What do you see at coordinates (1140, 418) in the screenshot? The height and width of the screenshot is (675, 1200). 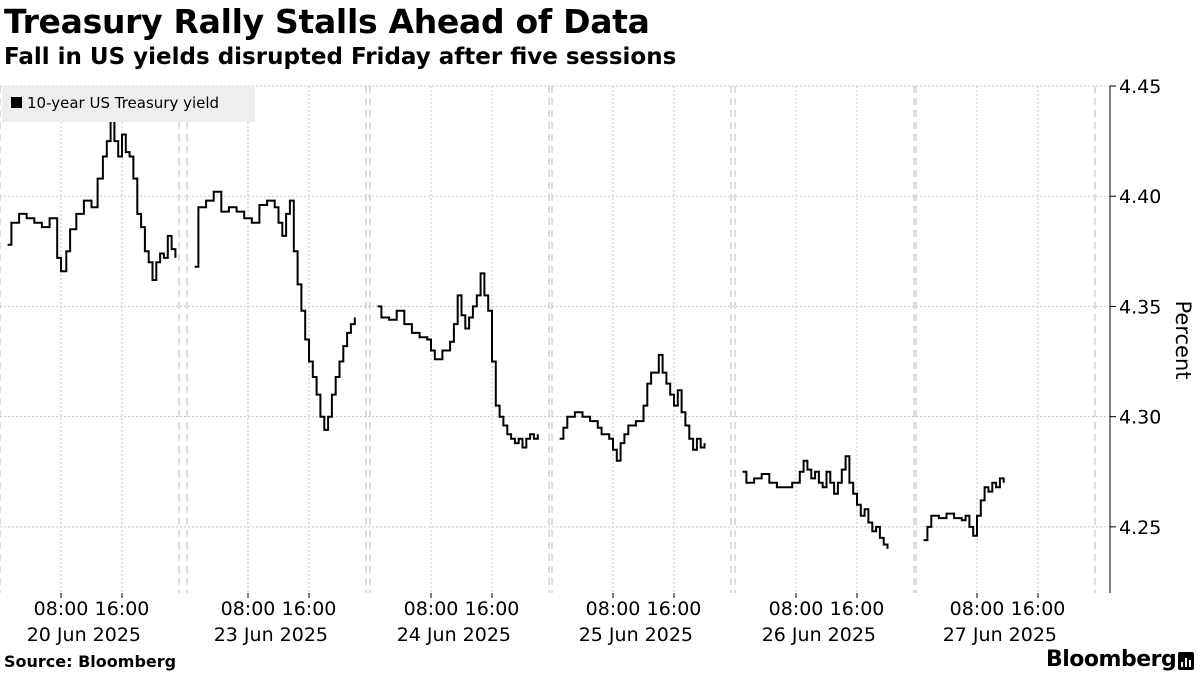 I see `y-tick-label: 4.30` at bounding box center [1140, 418].